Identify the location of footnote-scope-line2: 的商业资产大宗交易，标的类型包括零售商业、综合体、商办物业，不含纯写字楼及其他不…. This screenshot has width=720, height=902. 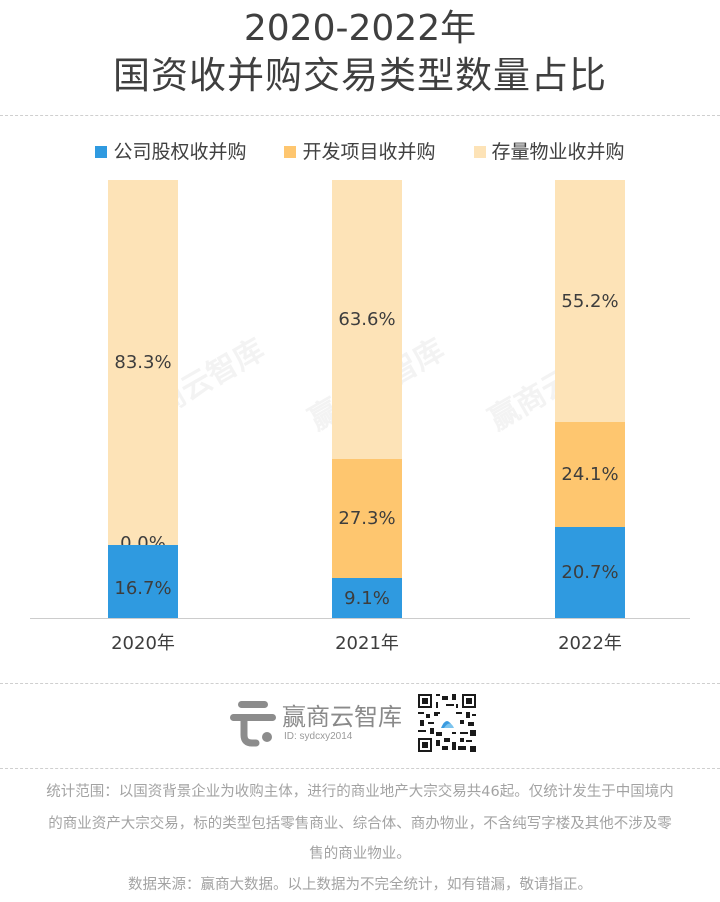
(360, 824).